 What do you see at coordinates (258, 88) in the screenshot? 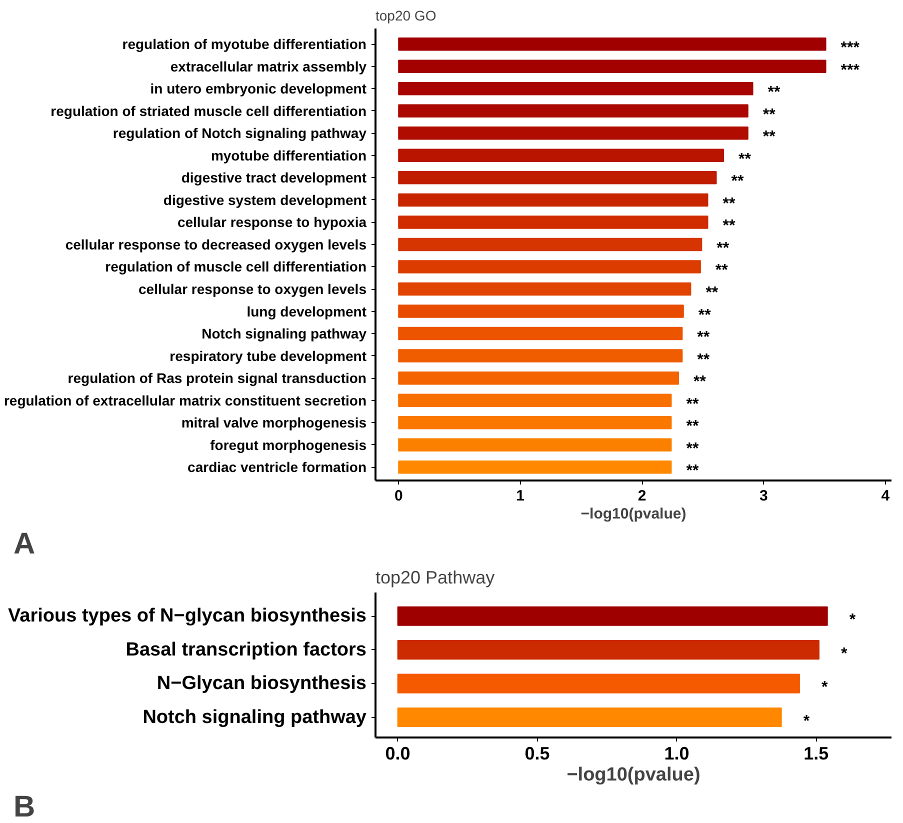
I see `y-tick-label: in utero embryonic development` at bounding box center [258, 88].